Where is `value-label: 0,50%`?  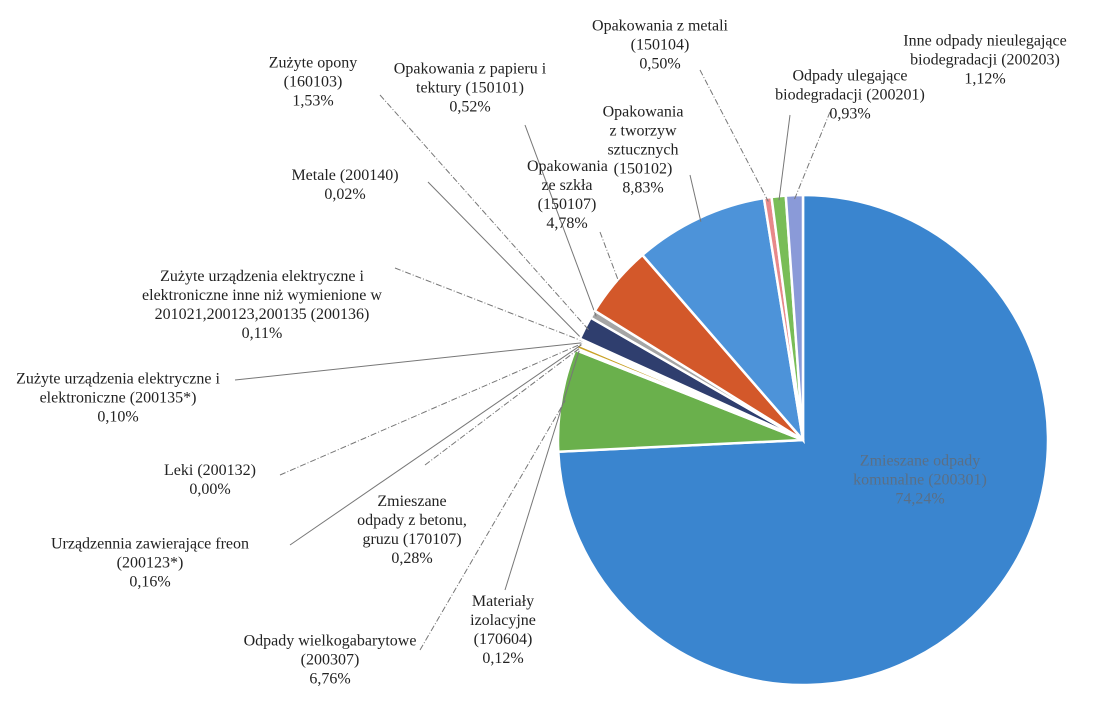
value-label: 0,50% is located at coordinates (660, 64).